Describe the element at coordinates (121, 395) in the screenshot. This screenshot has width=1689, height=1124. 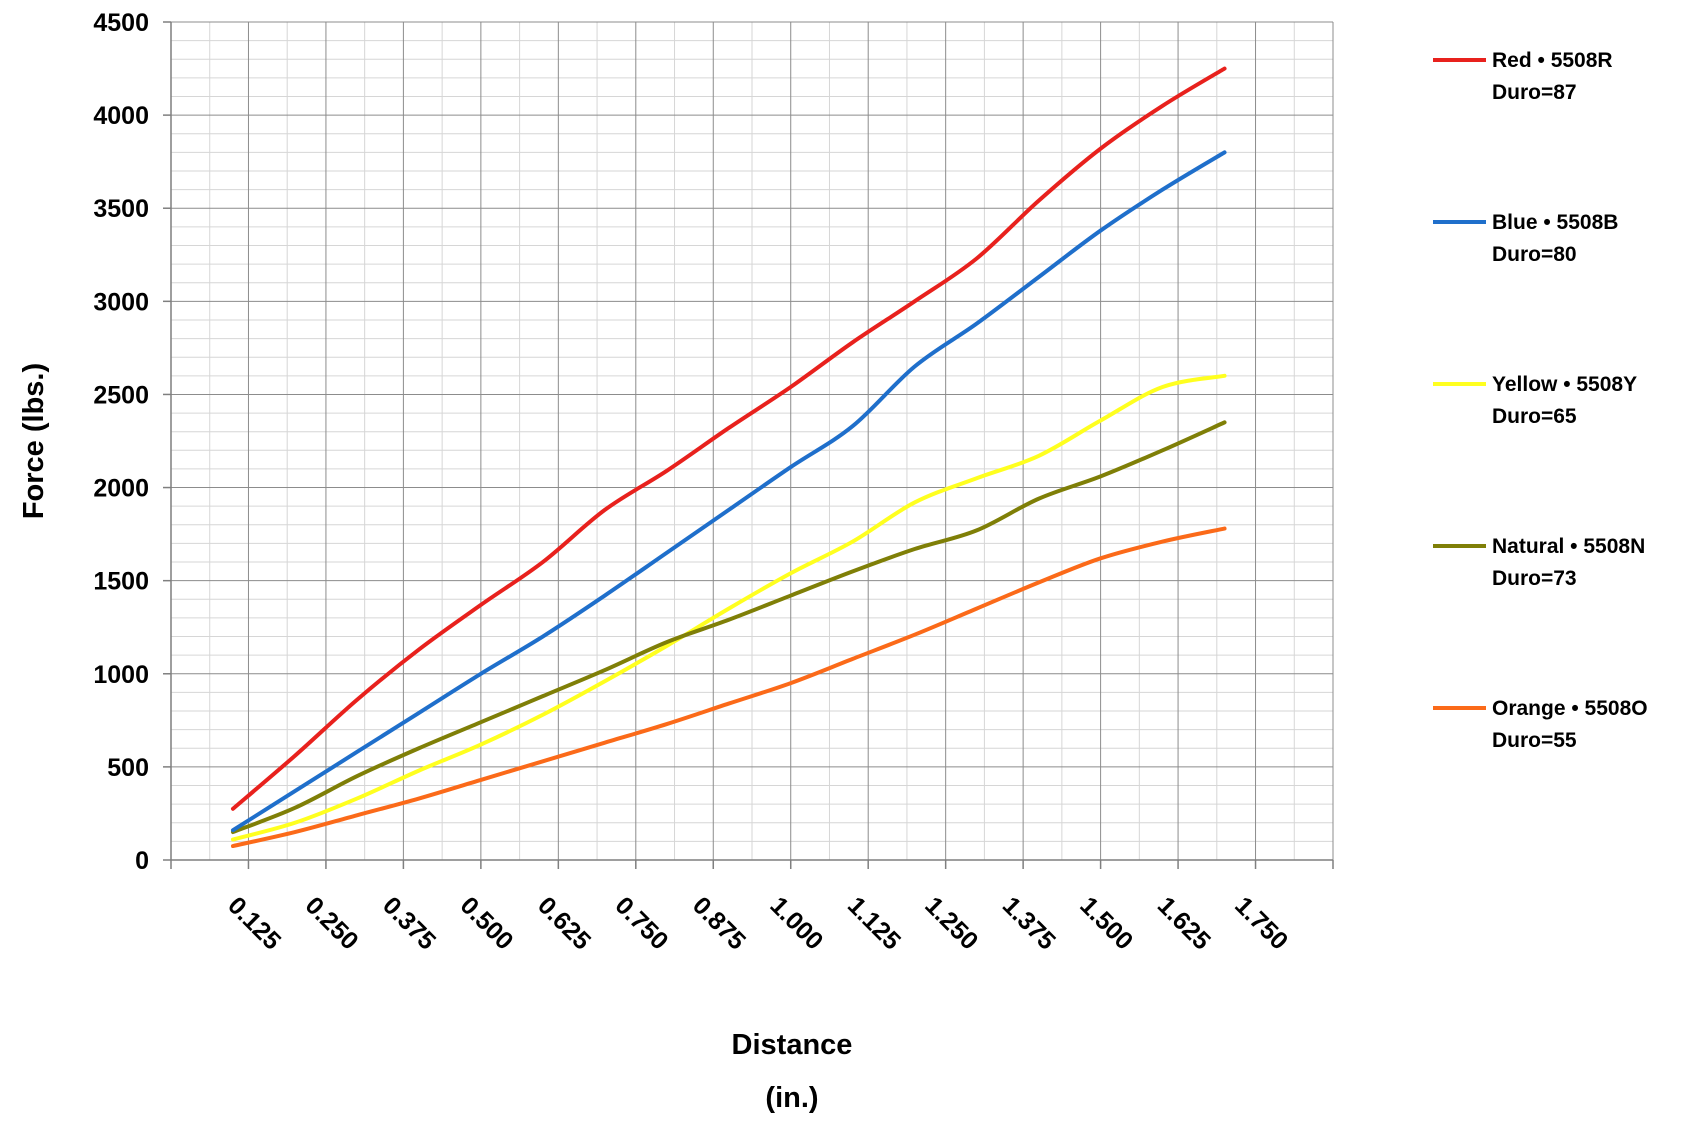
I see `y-tick-label: 2500` at that location.